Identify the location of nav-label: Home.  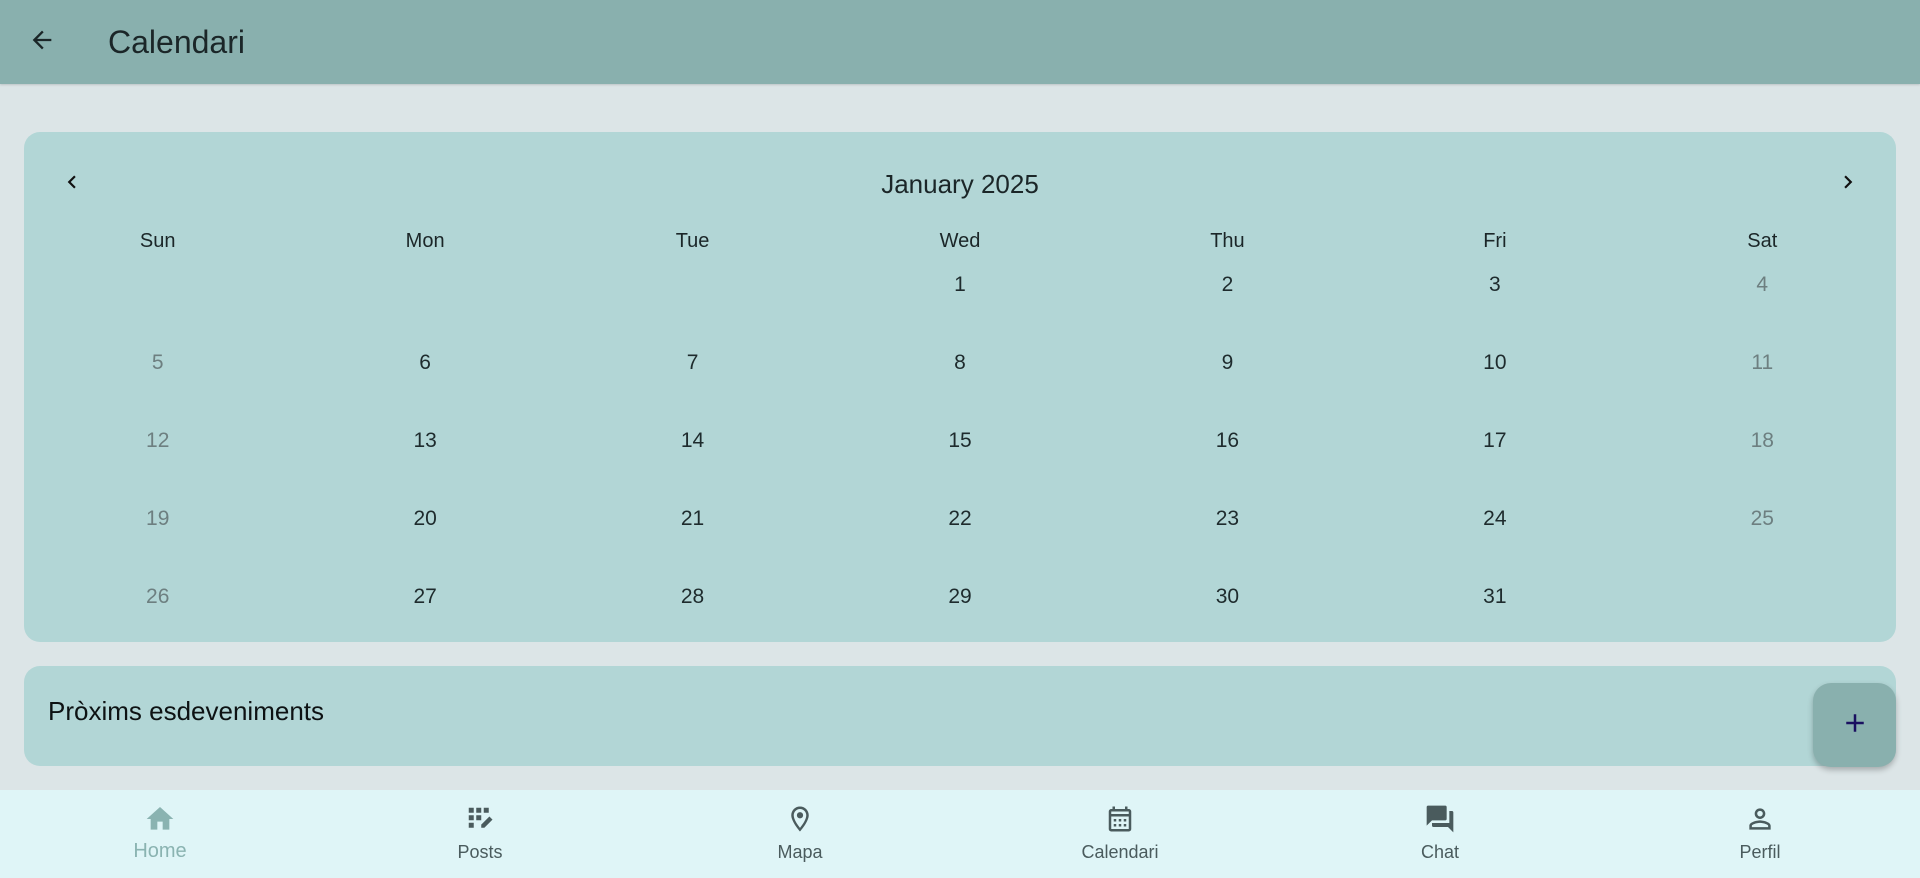
(160, 851).